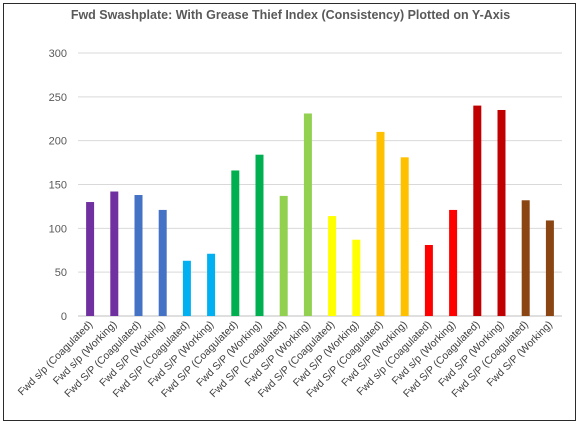  What do you see at coordinates (58, 98) in the screenshot?
I see `y-tick-label: 250` at bounding box center [58, 98].